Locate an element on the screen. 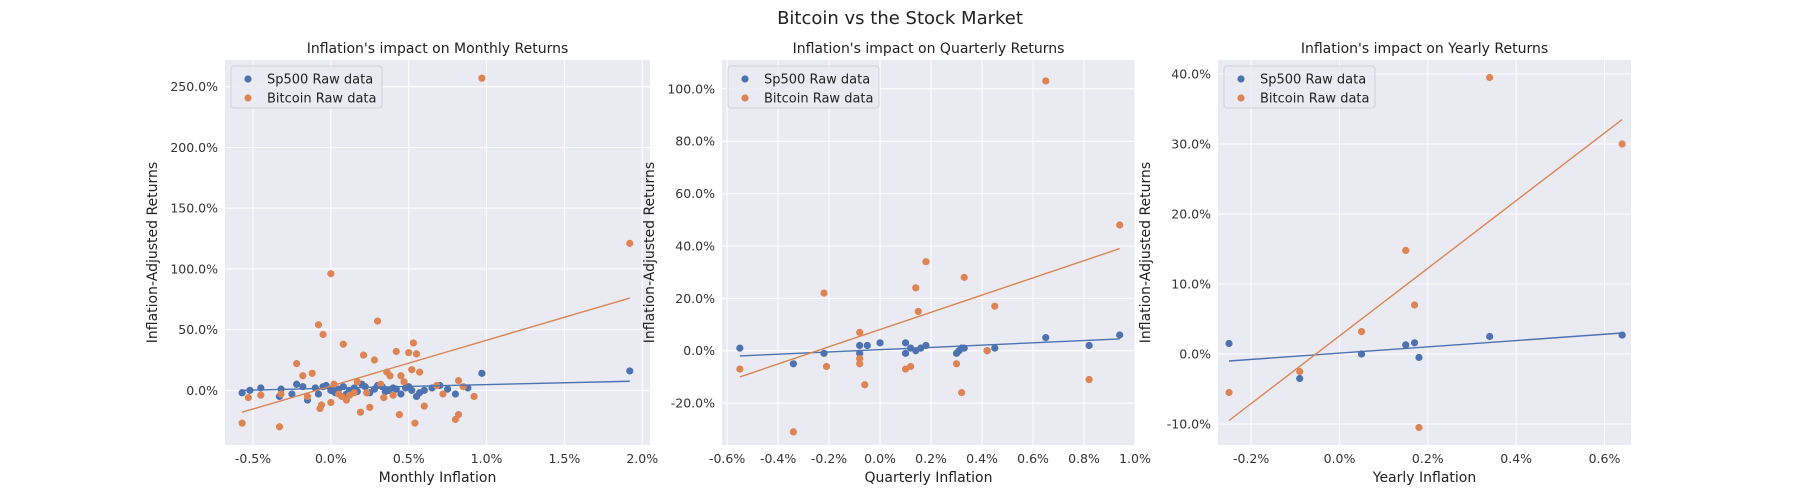 The height and width of the screenshot is (504, 1800). y-tick-label: 30.0% is located at coordinates (1191, 144).